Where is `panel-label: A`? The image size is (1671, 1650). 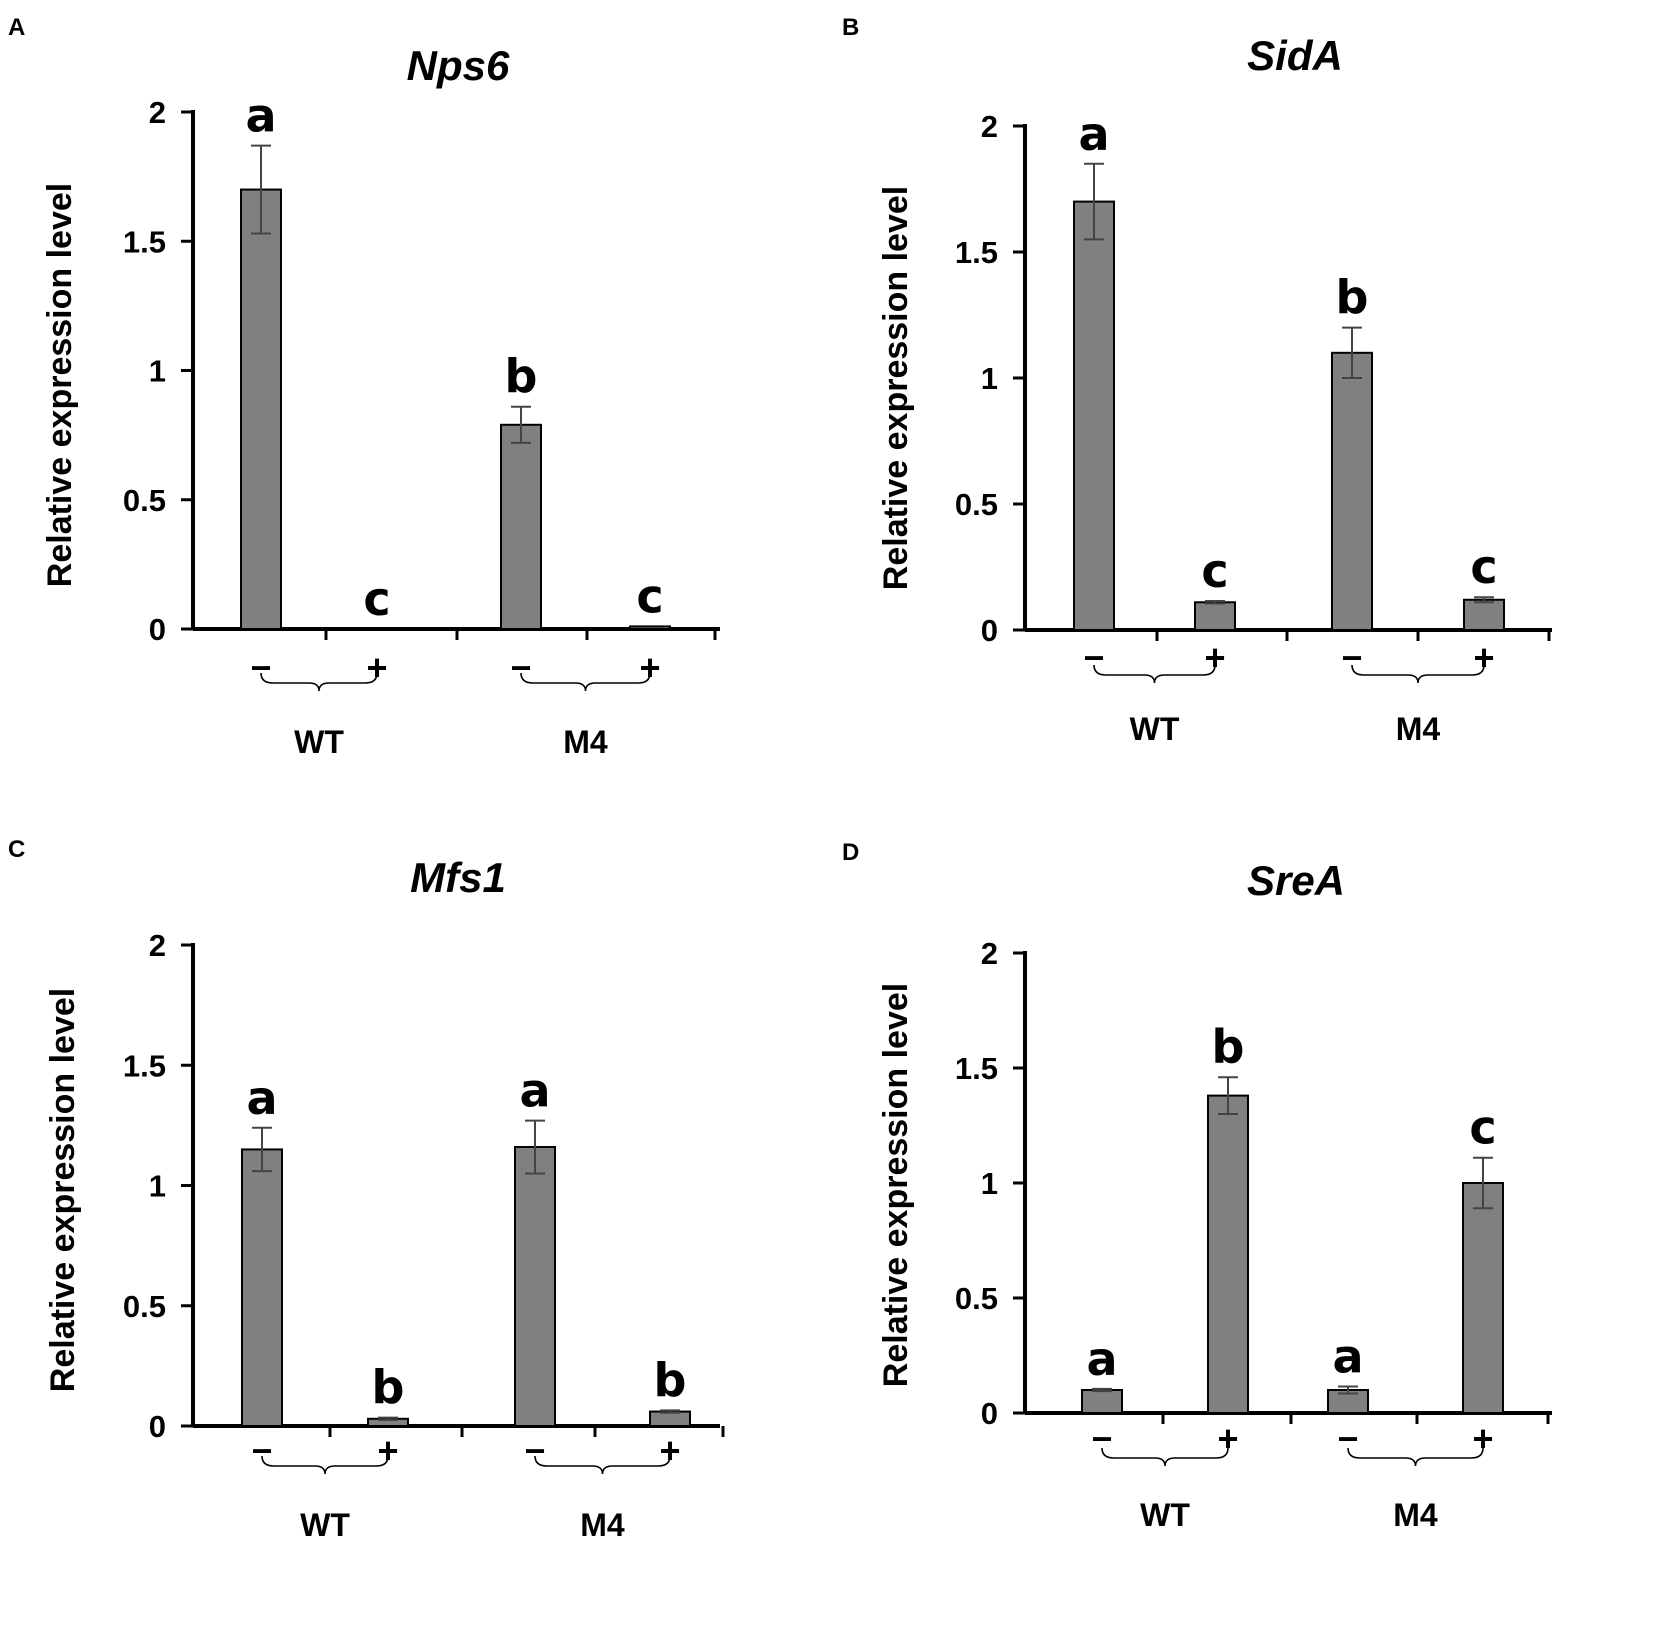 panel-label: A is located at coordinates (16, 27).